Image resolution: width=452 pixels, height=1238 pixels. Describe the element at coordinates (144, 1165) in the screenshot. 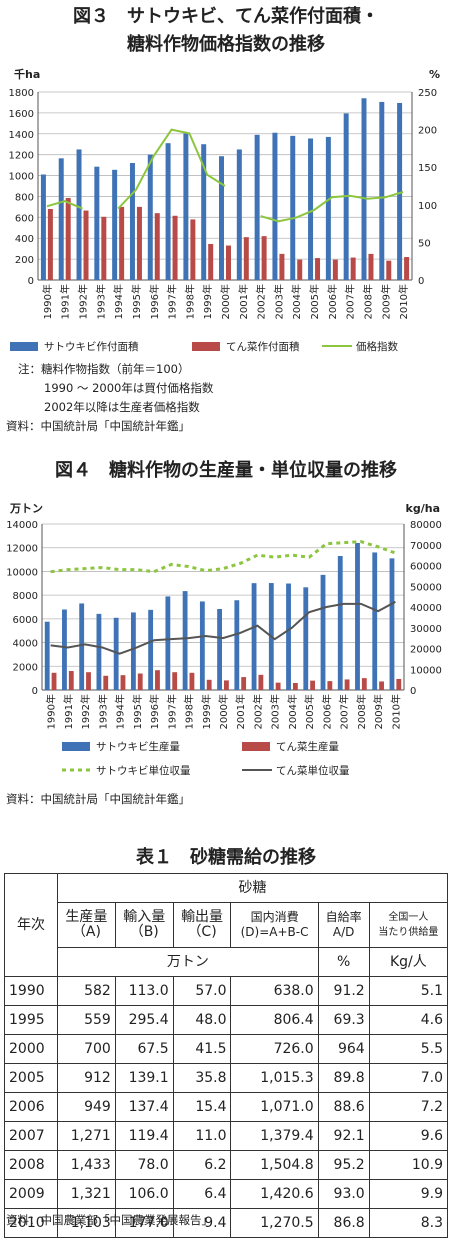

I see `table-cell: 78.0` at that location.